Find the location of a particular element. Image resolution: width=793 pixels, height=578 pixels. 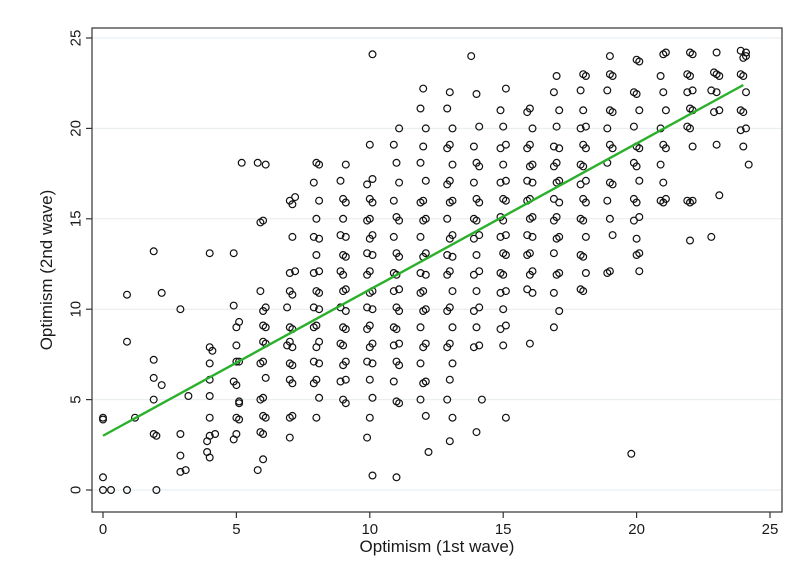

y-axis-title: Optimism (2nd wave) is located at coordinates (46, 270).